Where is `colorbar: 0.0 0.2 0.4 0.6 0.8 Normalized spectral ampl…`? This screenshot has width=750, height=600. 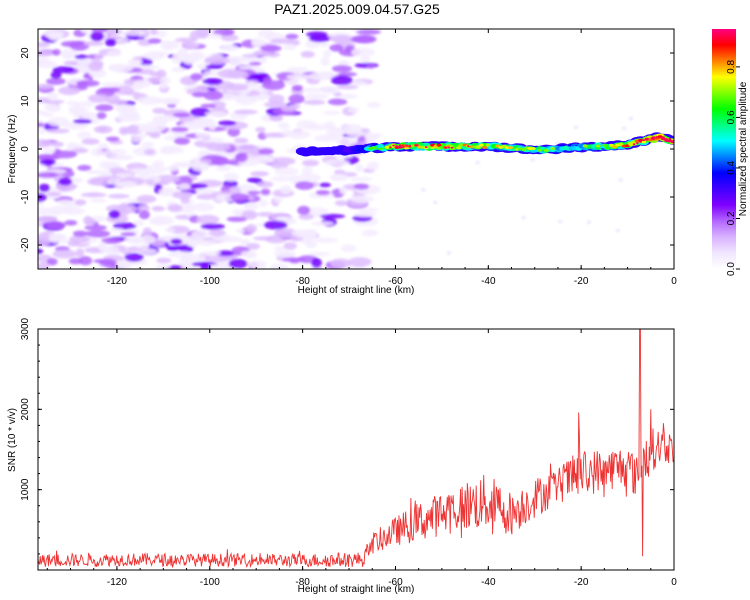
colorbar: 0.0 0.2 0.4 0.6 0.8 Normalized spectral ampl… is located at coordinates (730, 152).